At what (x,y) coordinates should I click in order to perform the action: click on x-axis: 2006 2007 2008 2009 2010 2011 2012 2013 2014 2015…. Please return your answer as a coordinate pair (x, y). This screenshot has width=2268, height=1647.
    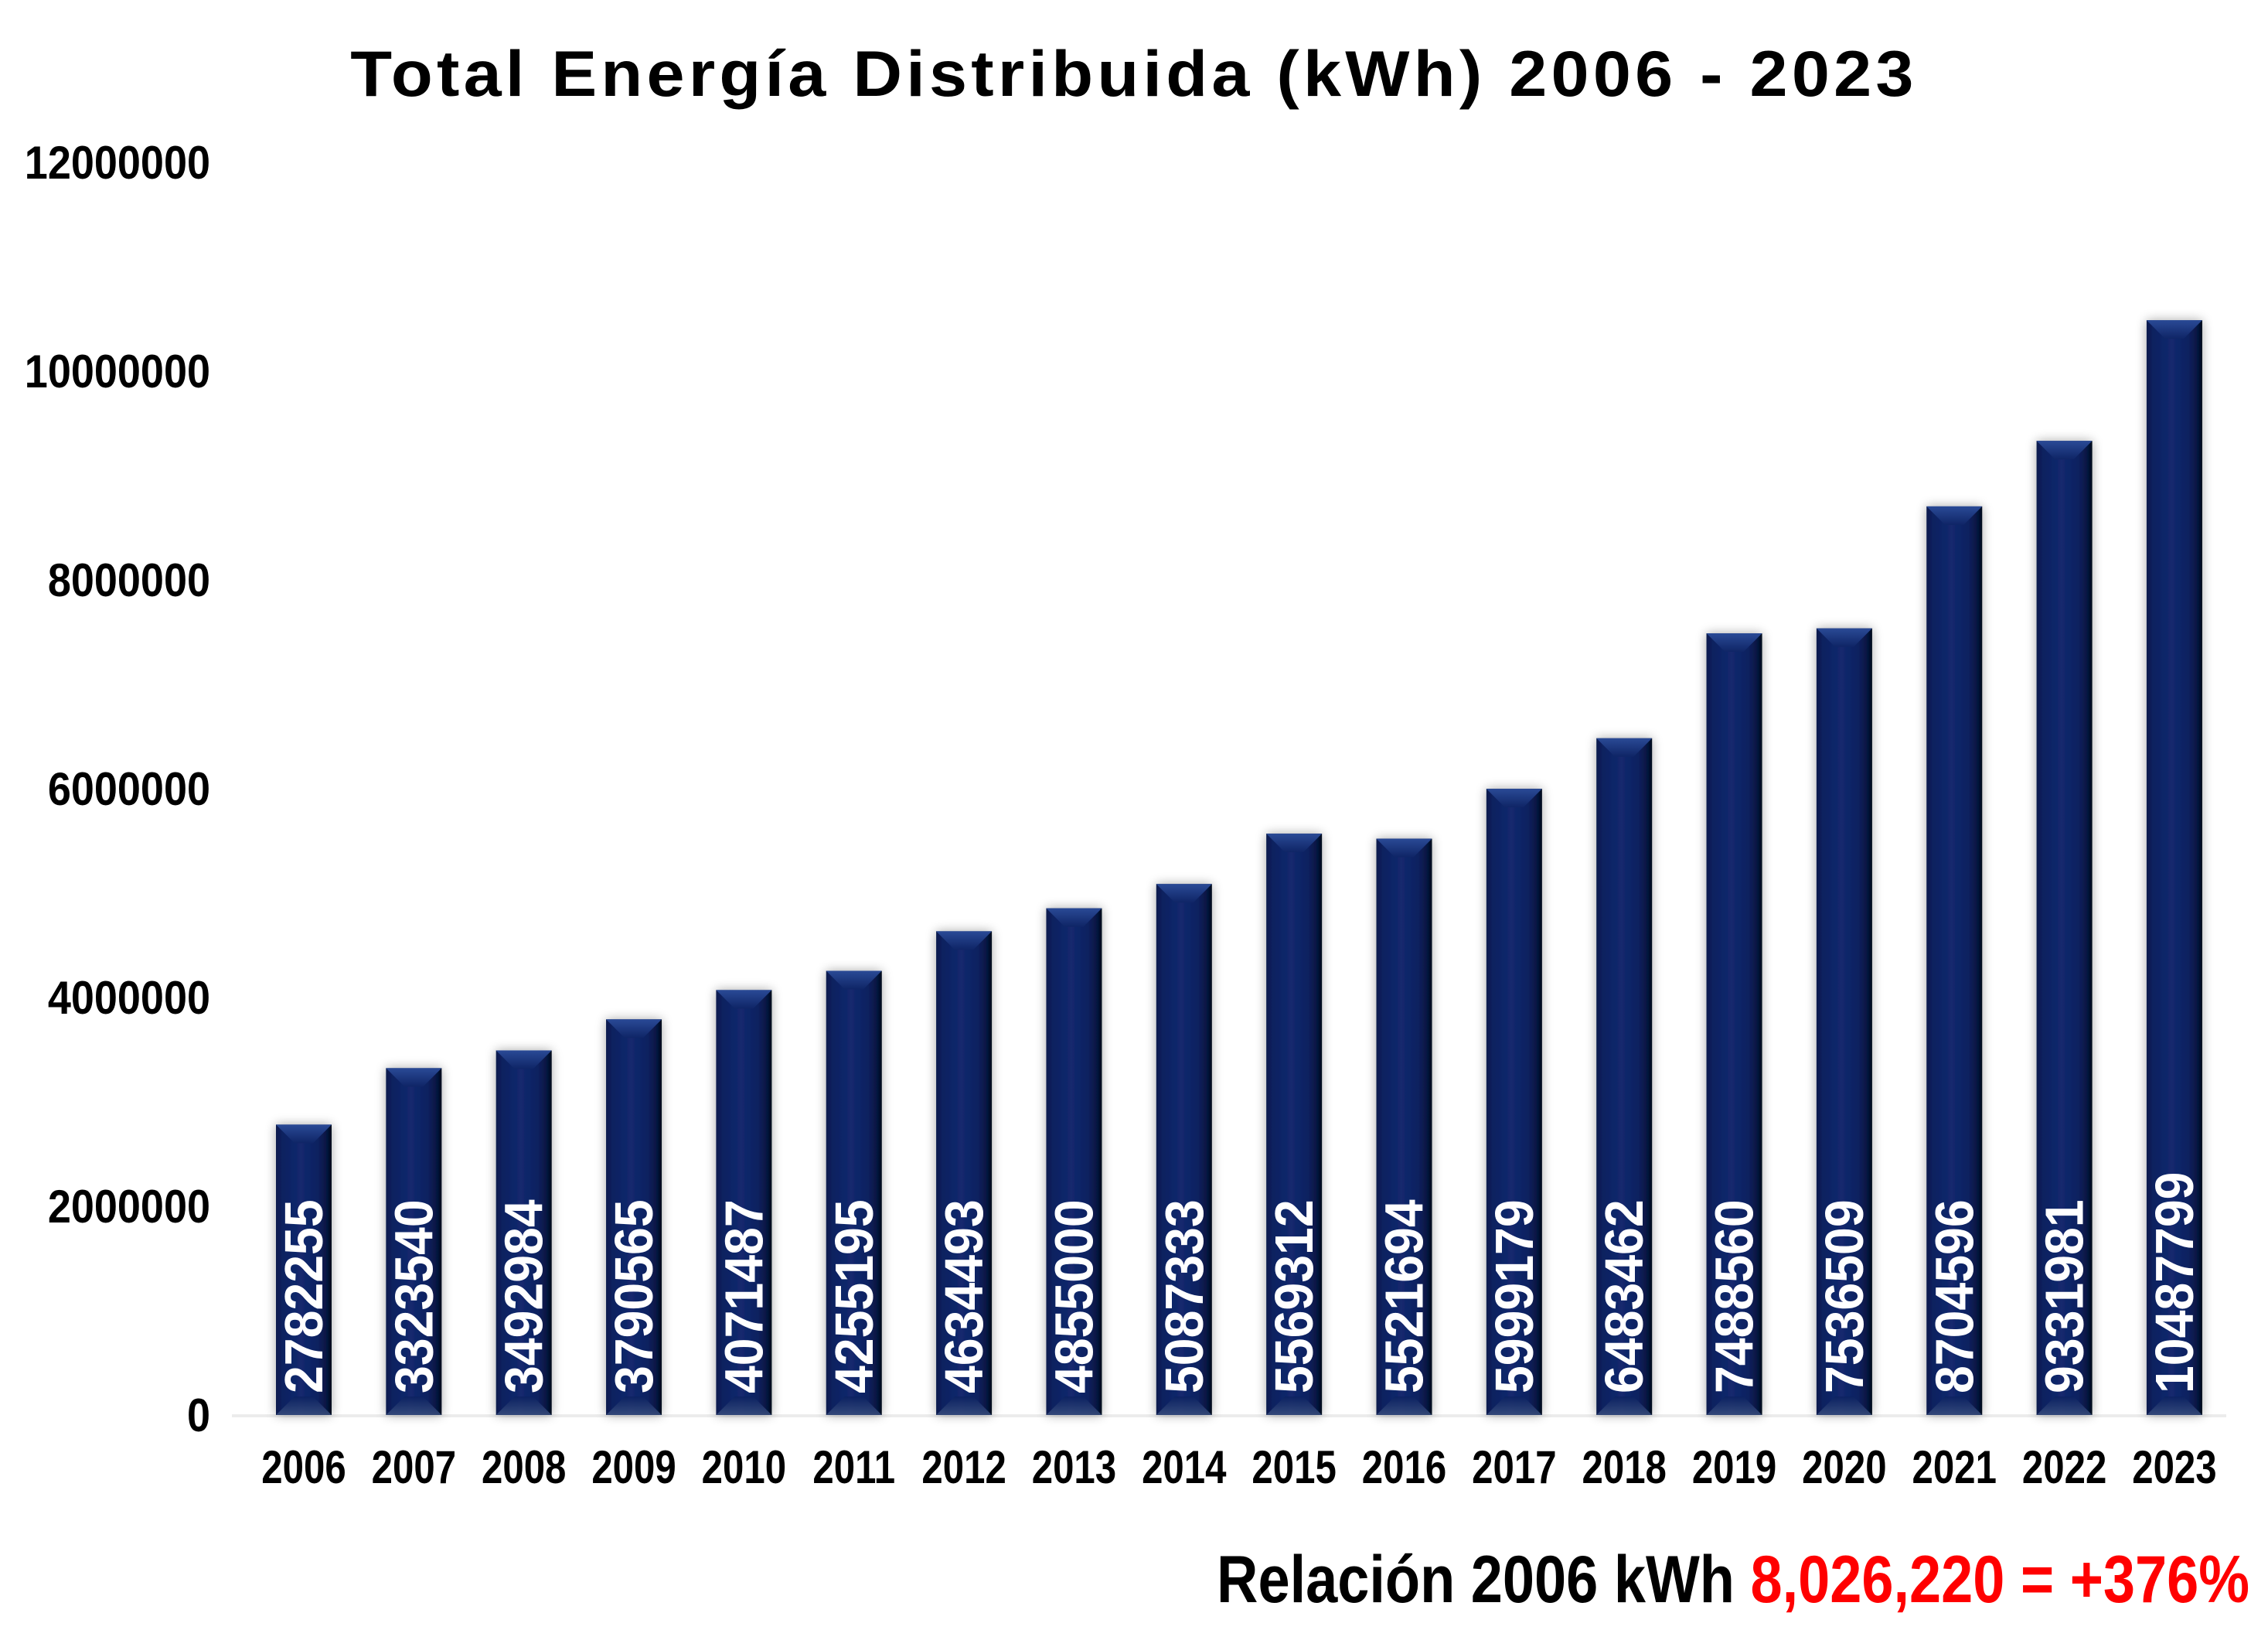
    Looking at the image, I should click on (1238, 1467).